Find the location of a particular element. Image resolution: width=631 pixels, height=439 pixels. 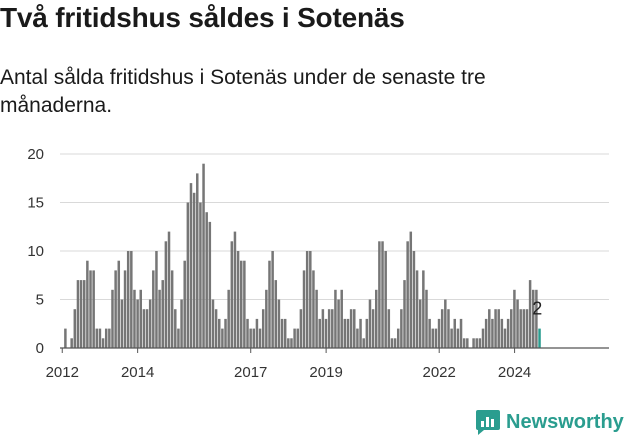

newsworthy-chart-icon is located at coordinates (488, 422).